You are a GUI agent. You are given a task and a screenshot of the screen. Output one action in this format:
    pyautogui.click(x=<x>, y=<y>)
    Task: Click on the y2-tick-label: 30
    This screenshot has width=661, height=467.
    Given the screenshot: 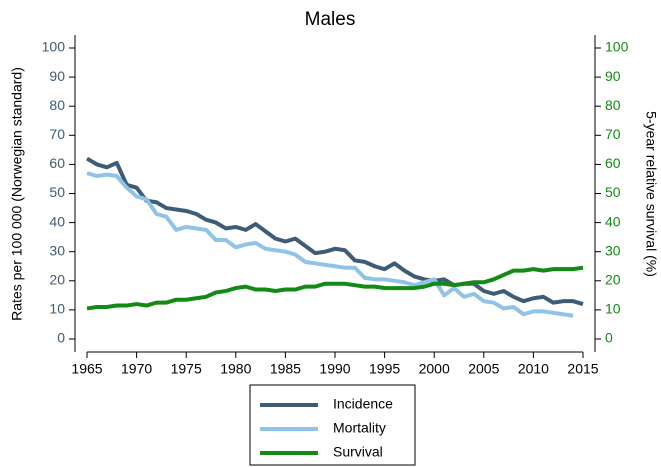 What is the action you would take?
    pyautogui.click(x=613, y=250)
    